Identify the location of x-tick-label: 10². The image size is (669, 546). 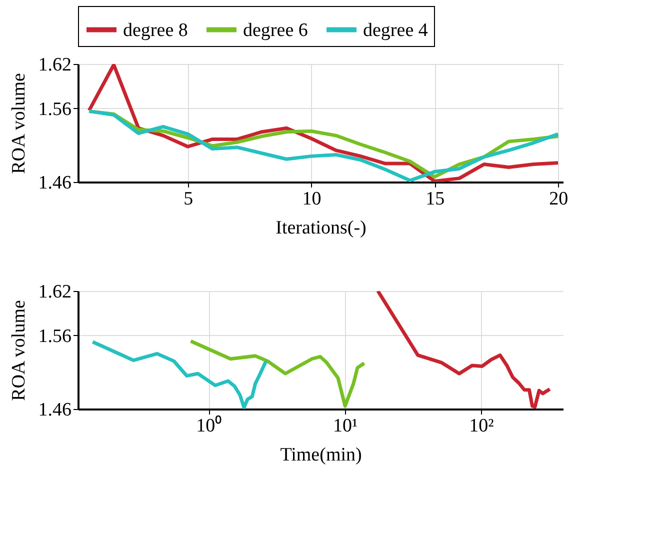
(481, 426).